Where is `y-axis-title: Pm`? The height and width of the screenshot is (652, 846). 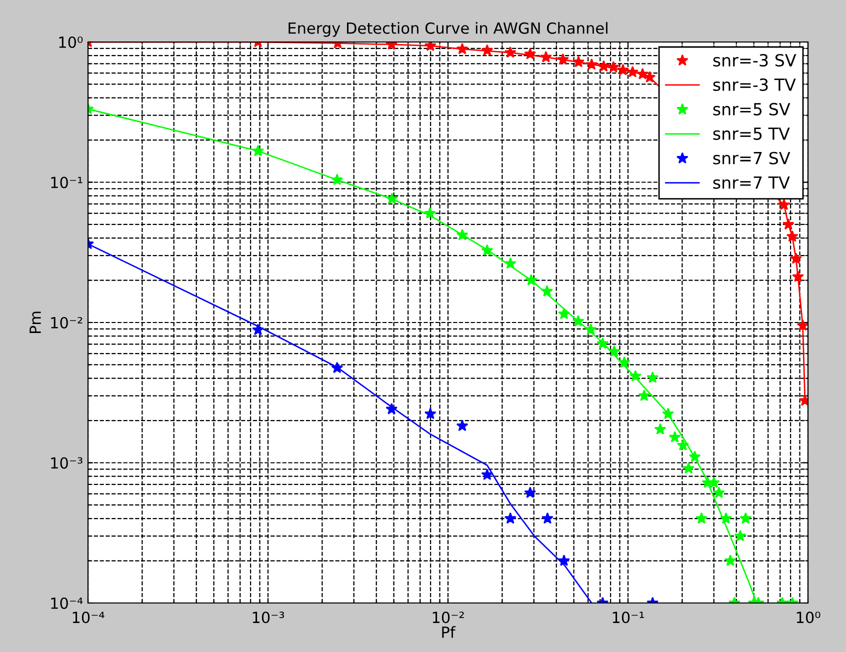 y-axis-title: Pm is located at coordinates (35, 323).